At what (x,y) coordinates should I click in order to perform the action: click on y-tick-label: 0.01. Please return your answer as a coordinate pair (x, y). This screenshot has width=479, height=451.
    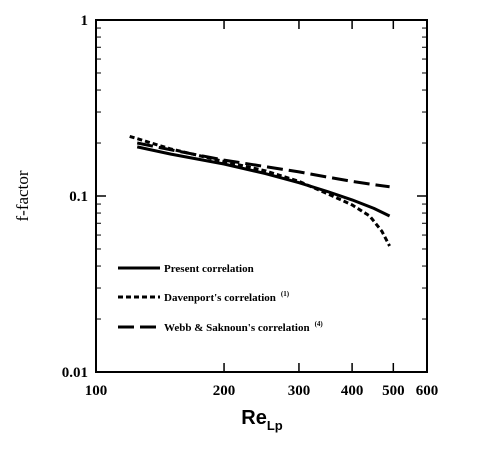
    Looking at the image, I should click on (75, 373).